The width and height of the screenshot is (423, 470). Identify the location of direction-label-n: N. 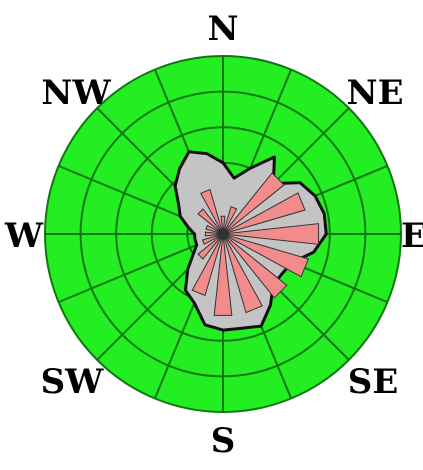
(222, 29).